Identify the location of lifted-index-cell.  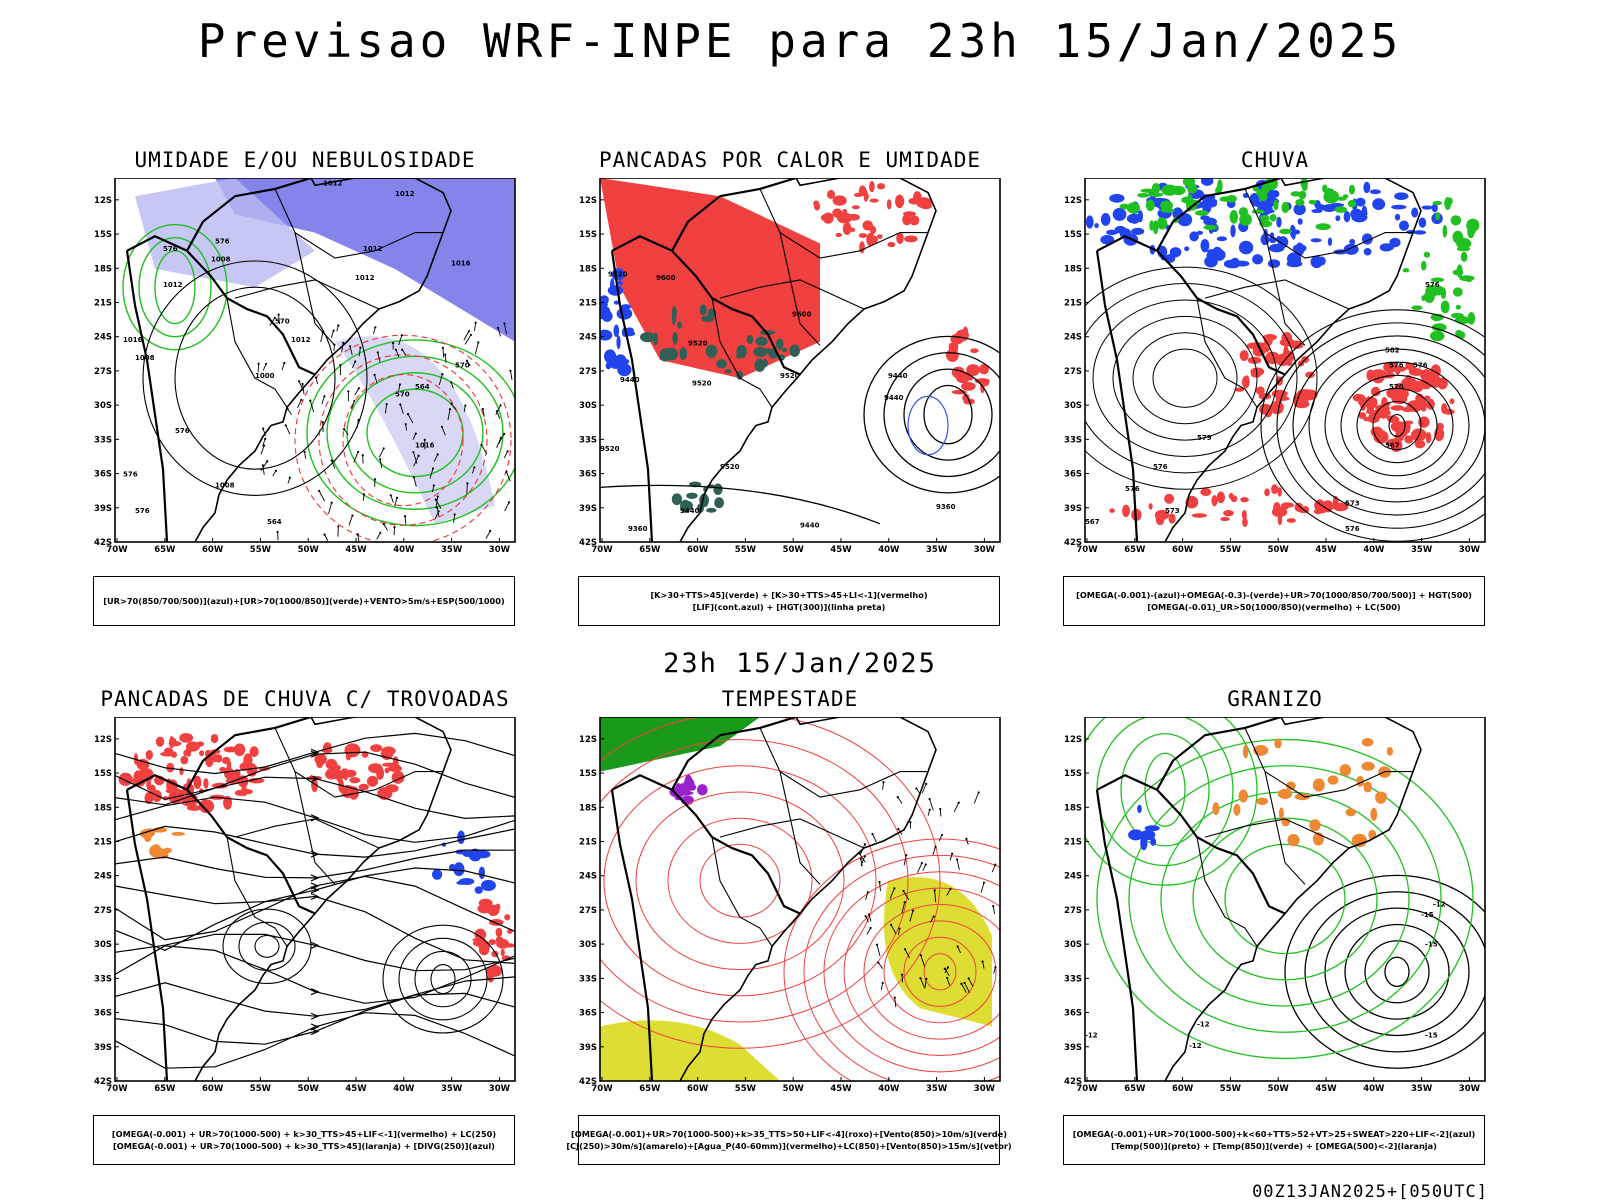
(625, 314).